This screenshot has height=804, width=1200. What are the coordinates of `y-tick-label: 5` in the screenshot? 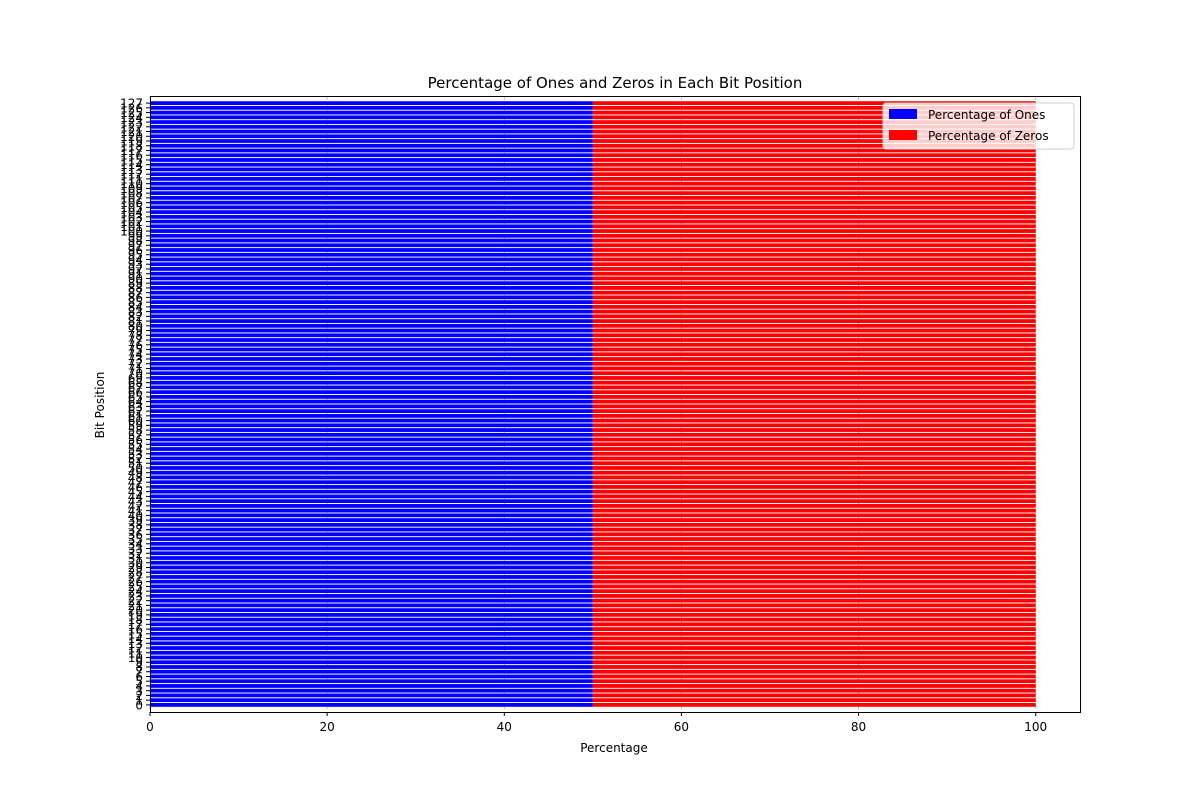 It's located at (139, 682).